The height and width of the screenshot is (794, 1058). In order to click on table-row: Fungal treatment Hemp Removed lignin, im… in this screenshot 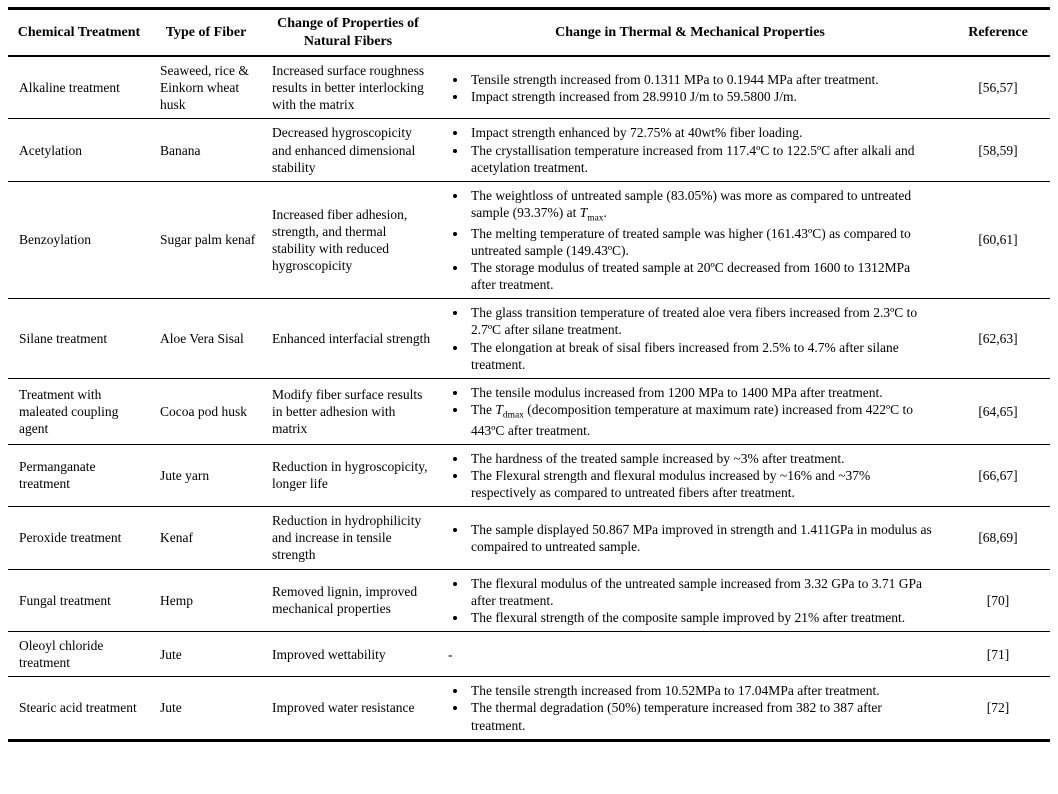, I will do `click(529, 601)`.